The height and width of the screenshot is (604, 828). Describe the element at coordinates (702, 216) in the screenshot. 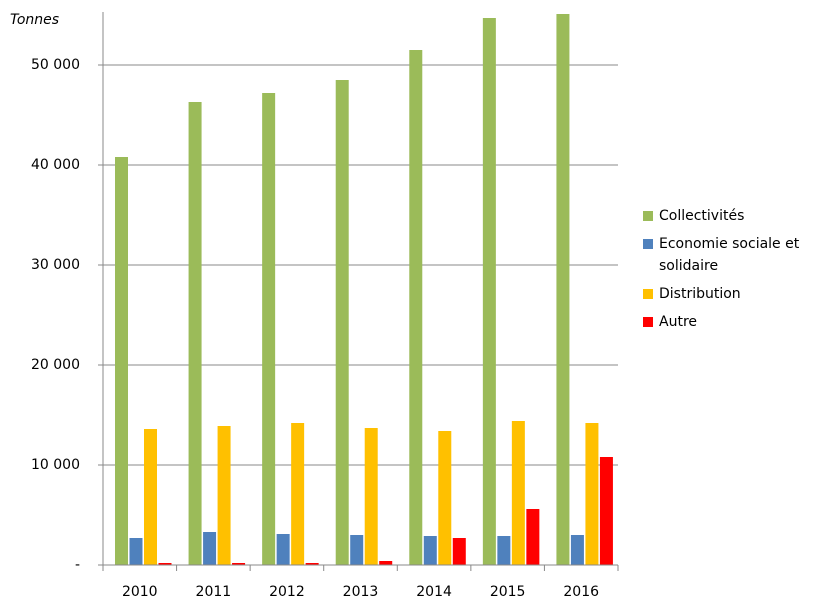

I see `legend-label: Collectivités` at that location.